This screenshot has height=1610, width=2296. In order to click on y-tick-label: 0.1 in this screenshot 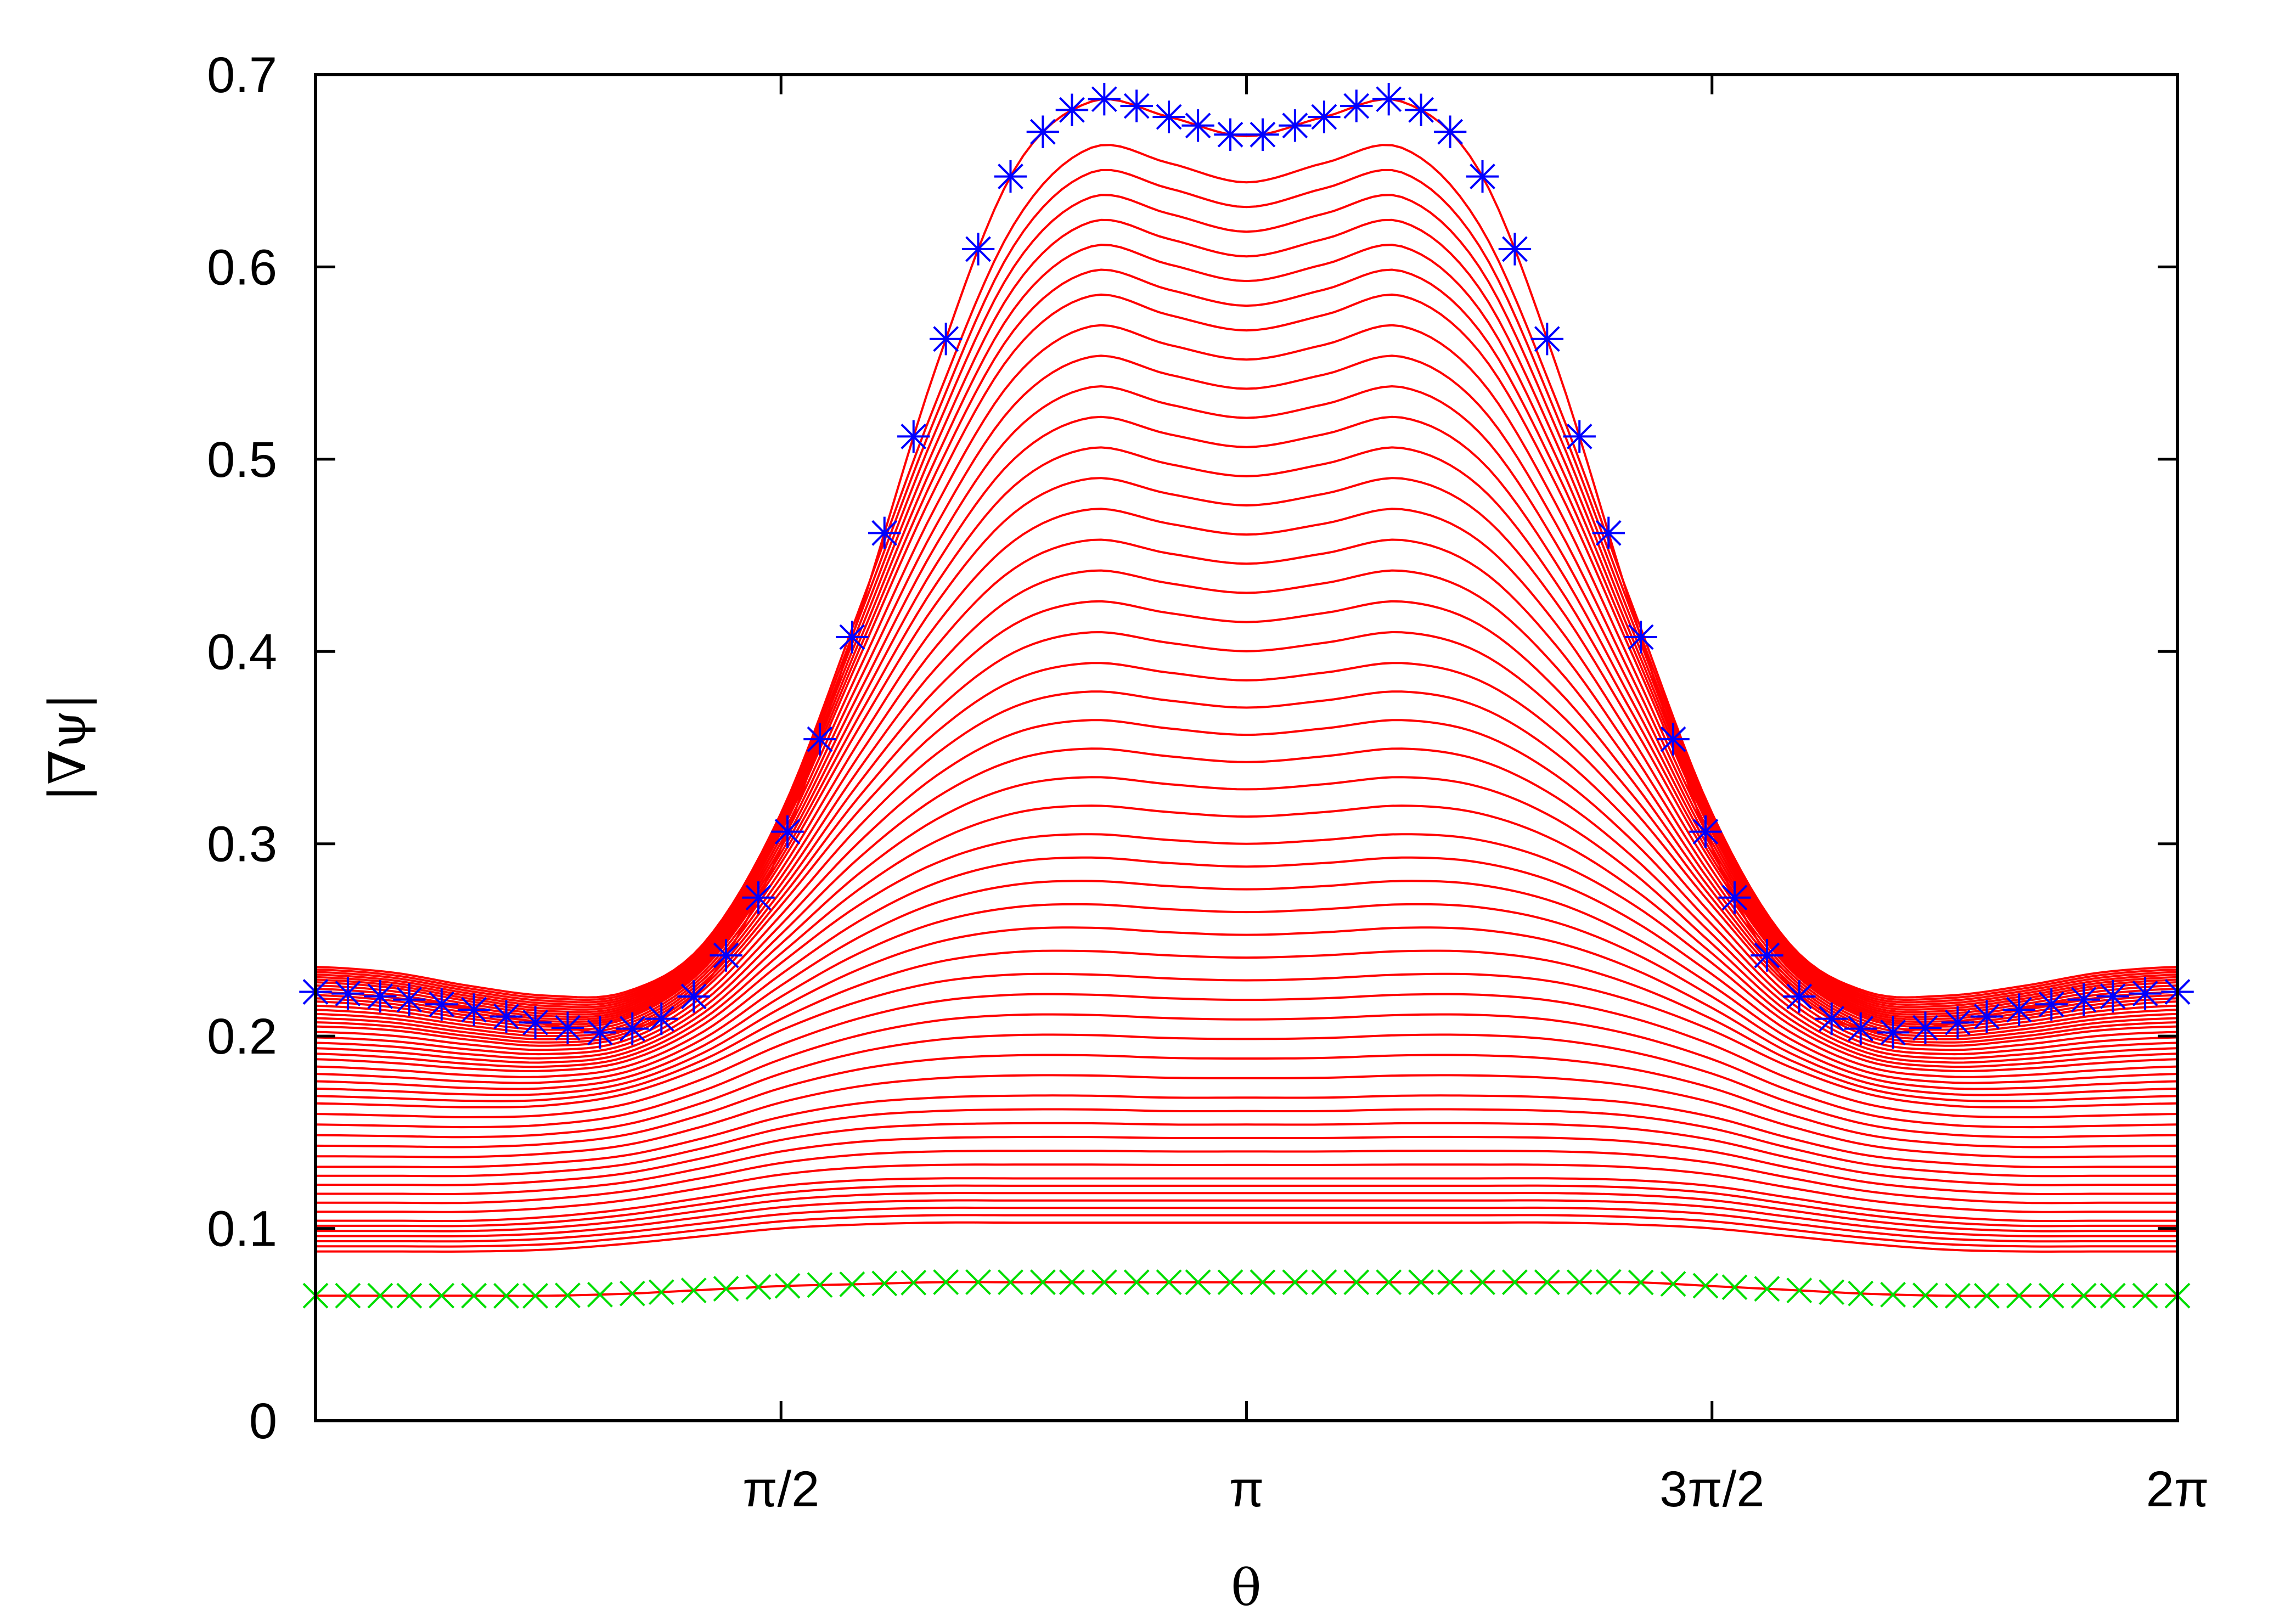, I will do `click(242, 1229)`.